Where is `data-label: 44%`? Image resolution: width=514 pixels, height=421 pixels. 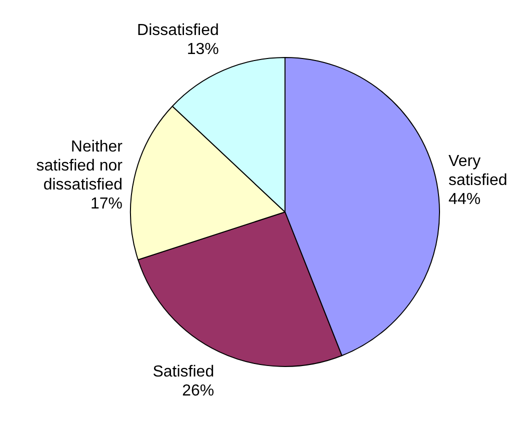
data-label: 44% is located at coordinates (464, 199).